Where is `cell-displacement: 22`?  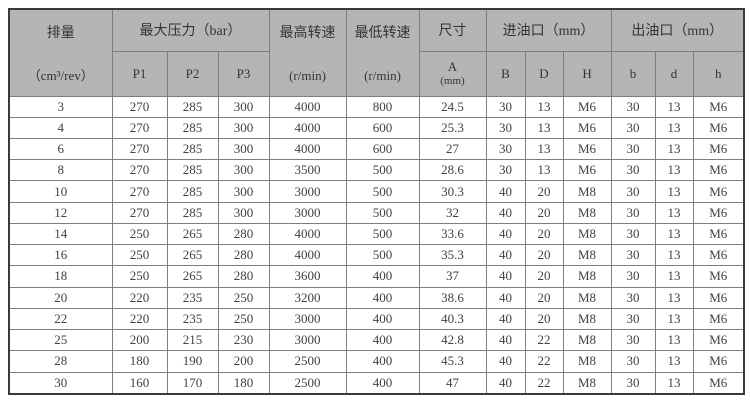
cell-displacement: 22 is located at coordinates (60, 319).